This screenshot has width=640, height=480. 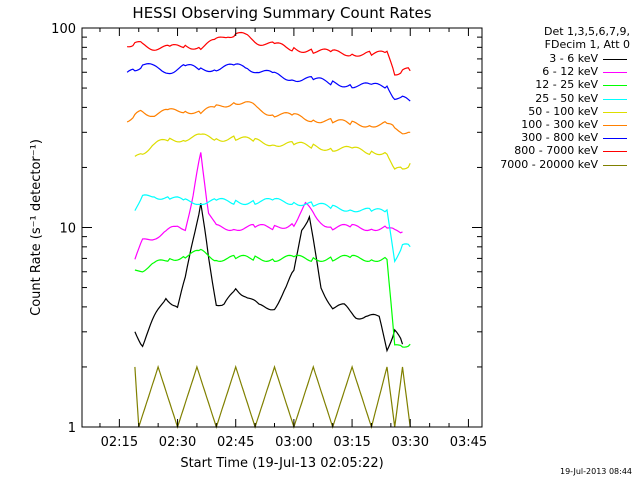 I want to click on legend-header-line-1: Det 1,3,5,6,7,9,, so click(x=586, y=31).